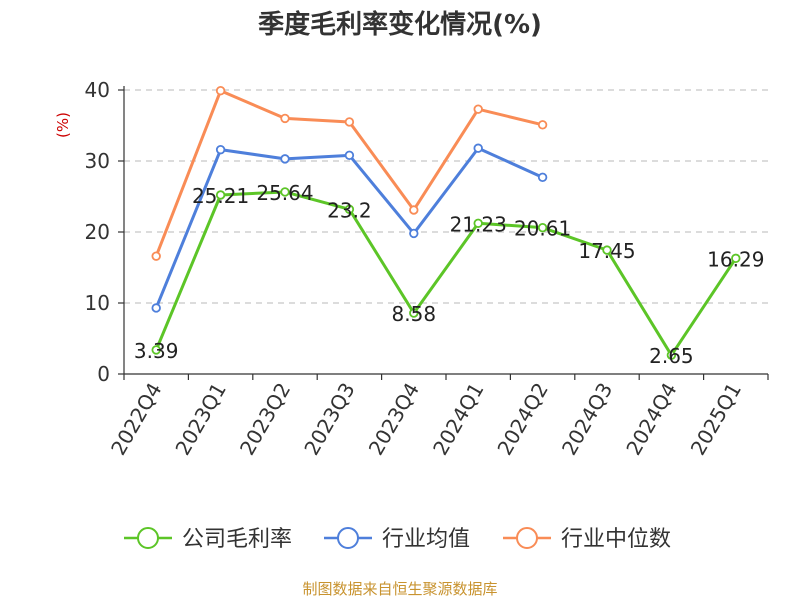 The image size is (800, 600). I want to click on data-label: 17.45, so click(606, 251).